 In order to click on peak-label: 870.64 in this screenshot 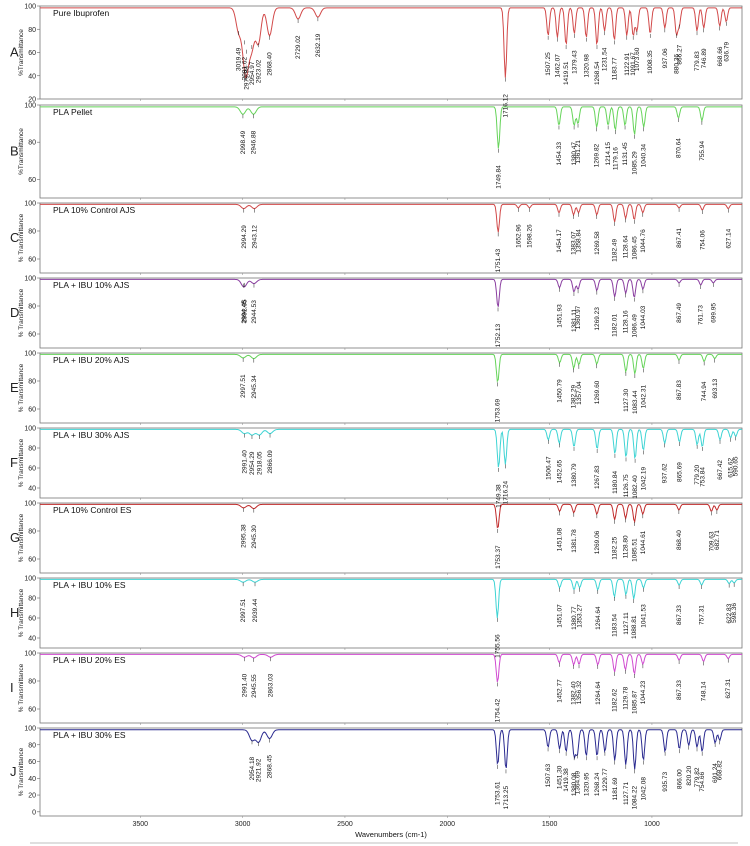, I will do `click(678, 148)`.